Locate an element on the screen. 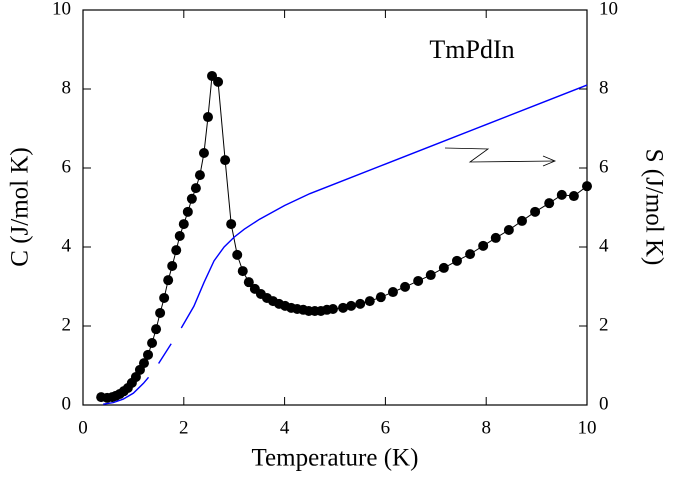  y2-tick-label: 8 is located at coordinates (604, 87).